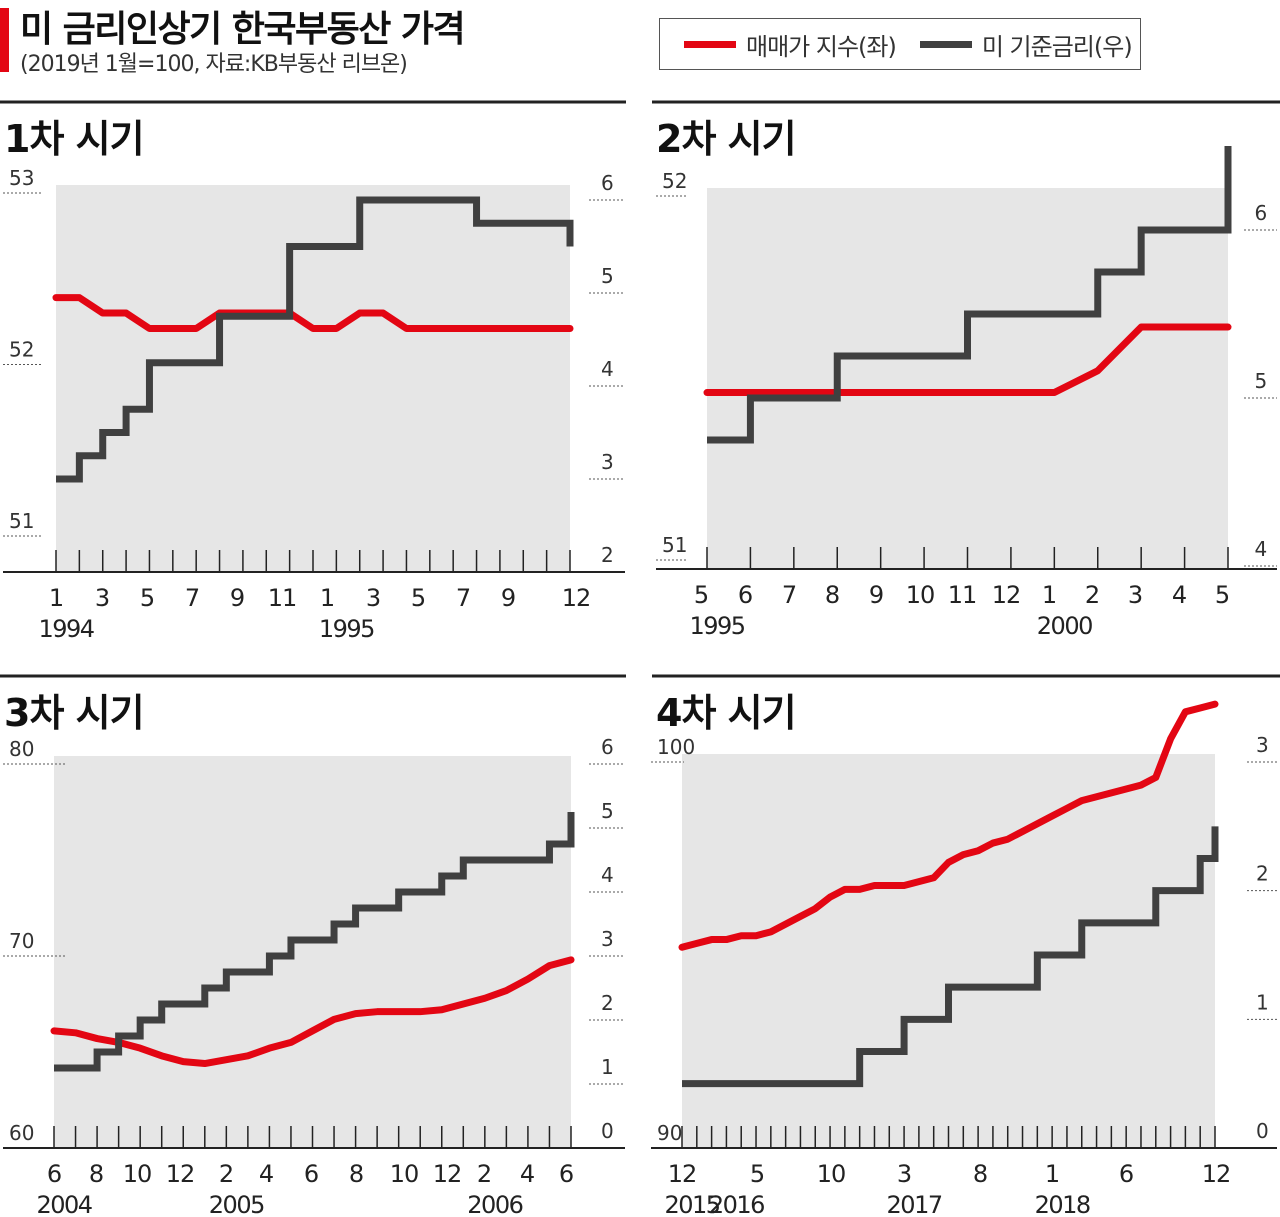 The height and width of the screenshot is (1217, 1280). Describe the element at coordinates (691, 1204) in the screenshot. I see `panel-4-year-label: 2015` at that location.